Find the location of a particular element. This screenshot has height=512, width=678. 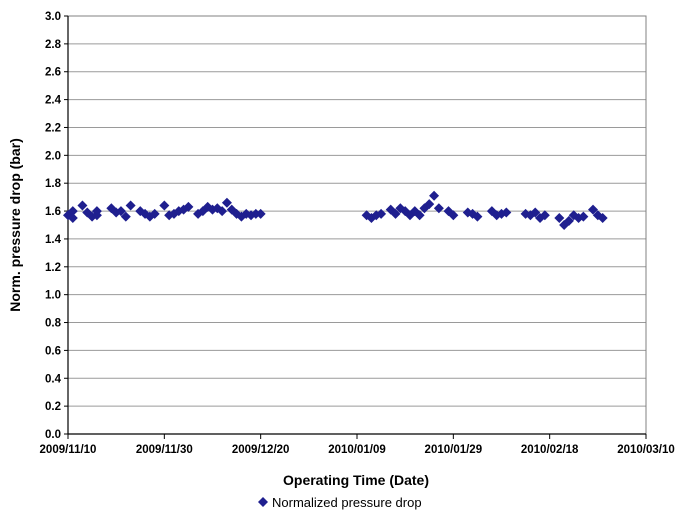

x-tick-label: 2010/01/29 is located at coordinates (454, 450).